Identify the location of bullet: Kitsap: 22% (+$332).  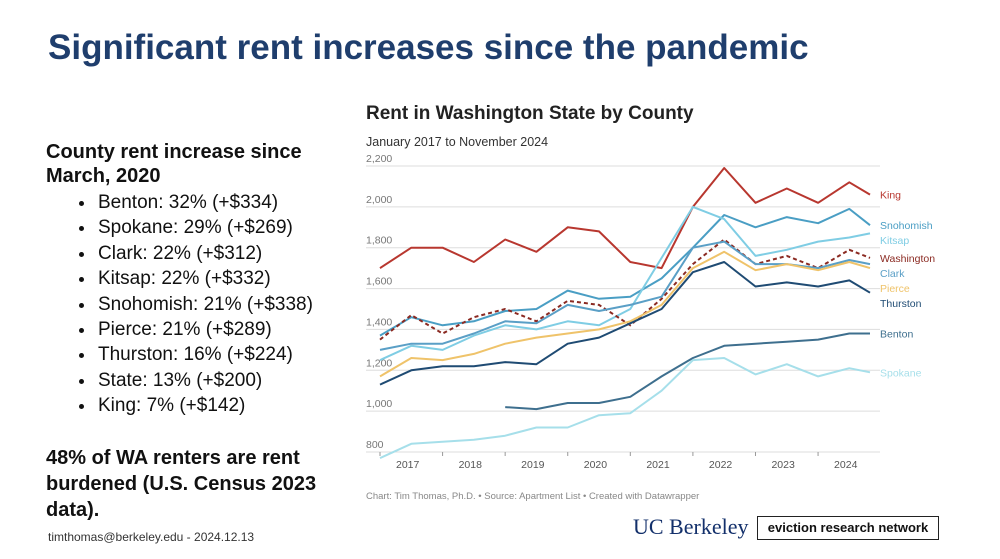
(226, 278).